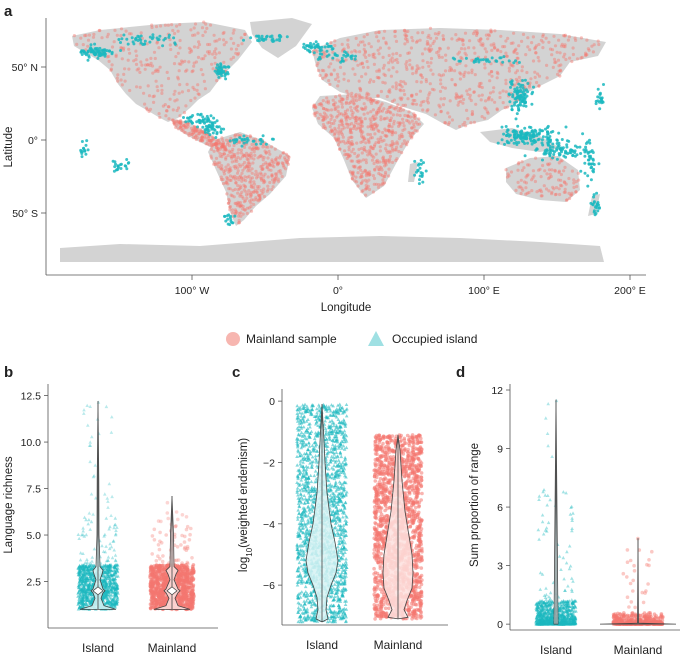 This screenshot has height=657, width=685. What do you see at coordinates (272, 402) in the screenshot?
I see `y-tick-label: 0` at bounding box center [272, 402].